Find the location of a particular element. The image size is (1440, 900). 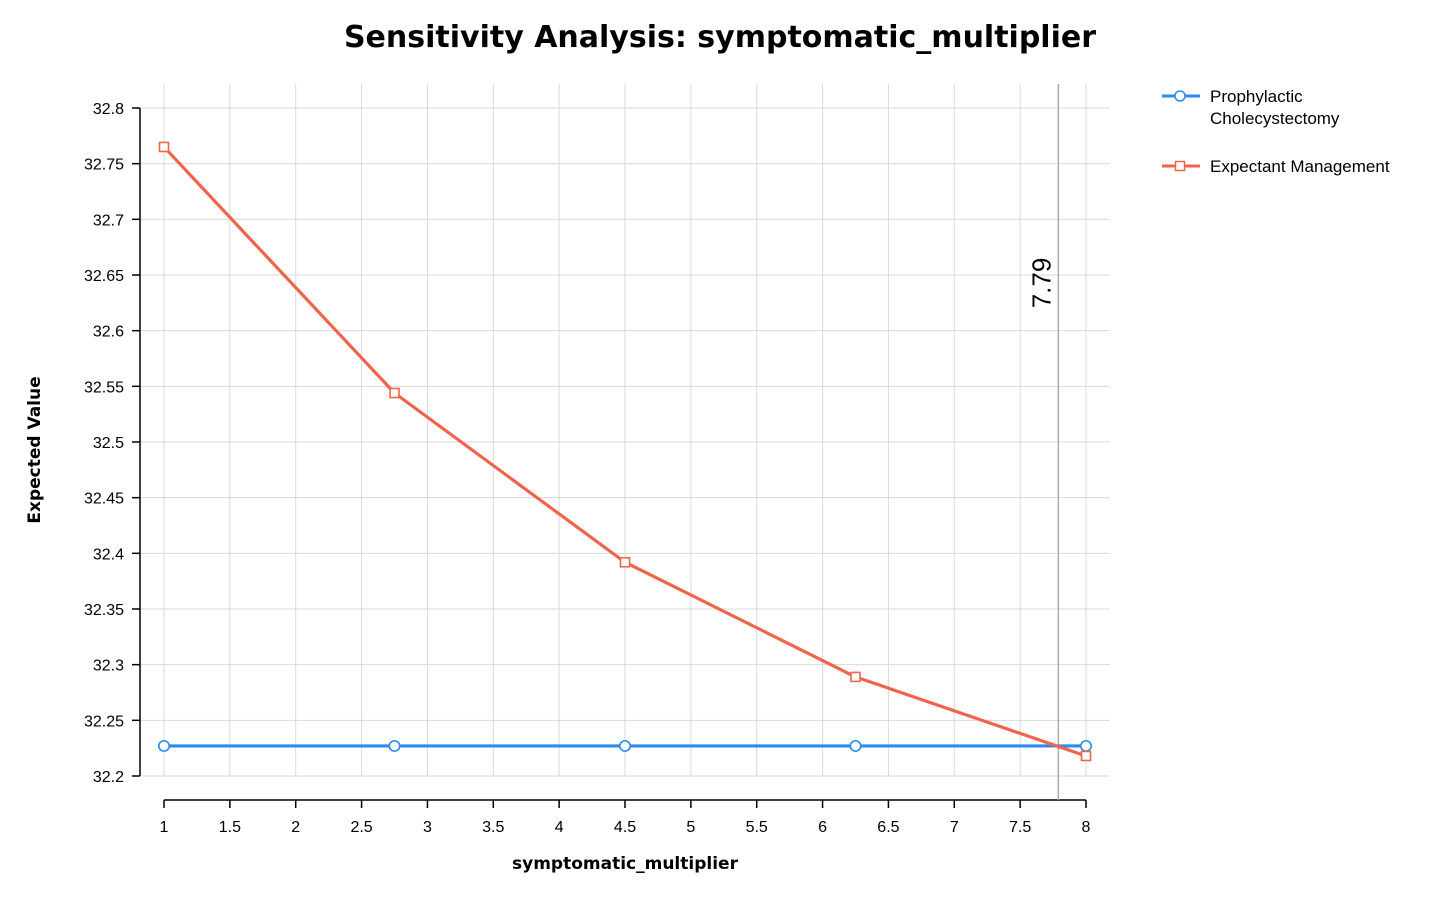

x-tick-label: 6 is located at coordinates (822, 827).